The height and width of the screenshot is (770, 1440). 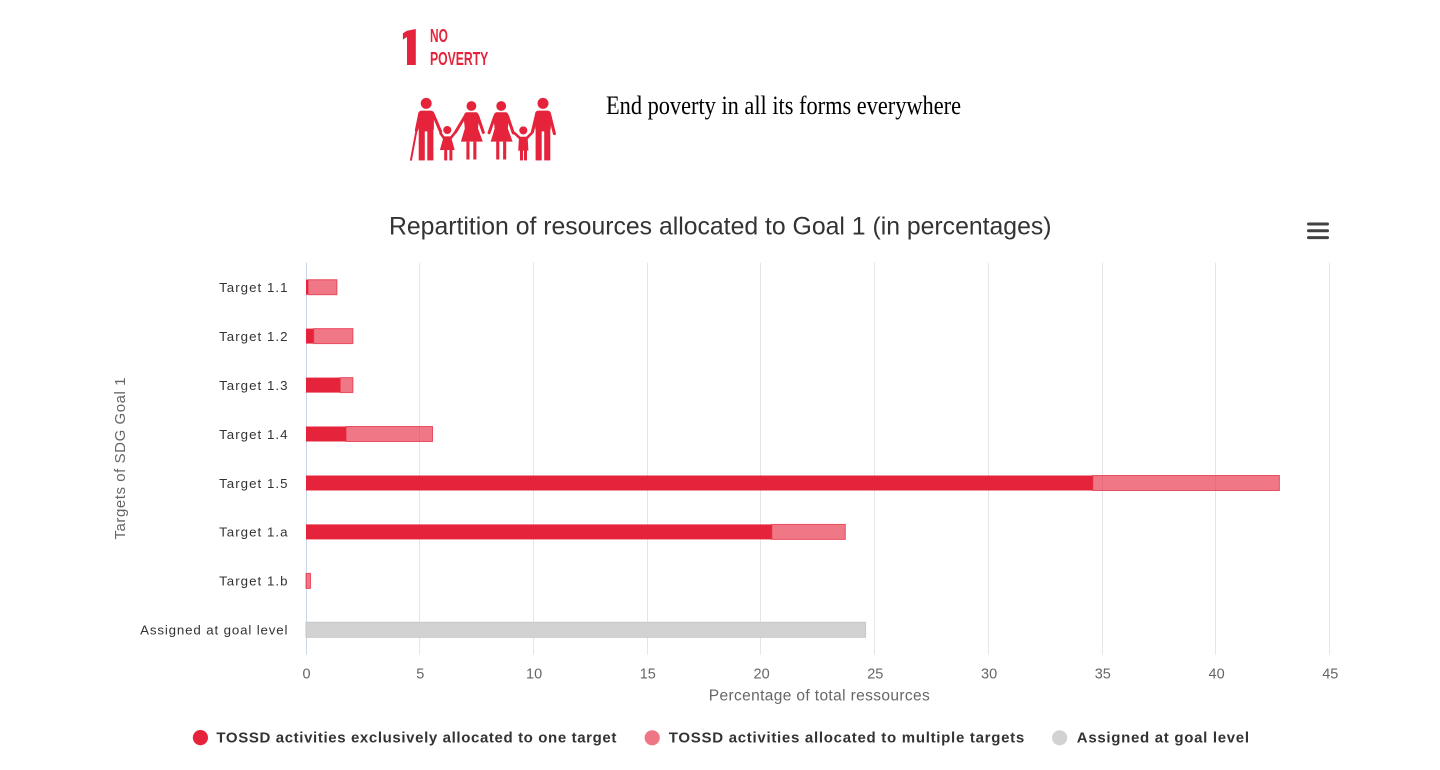 I want to click on svg-text: 15, so click(x=648, y=674).